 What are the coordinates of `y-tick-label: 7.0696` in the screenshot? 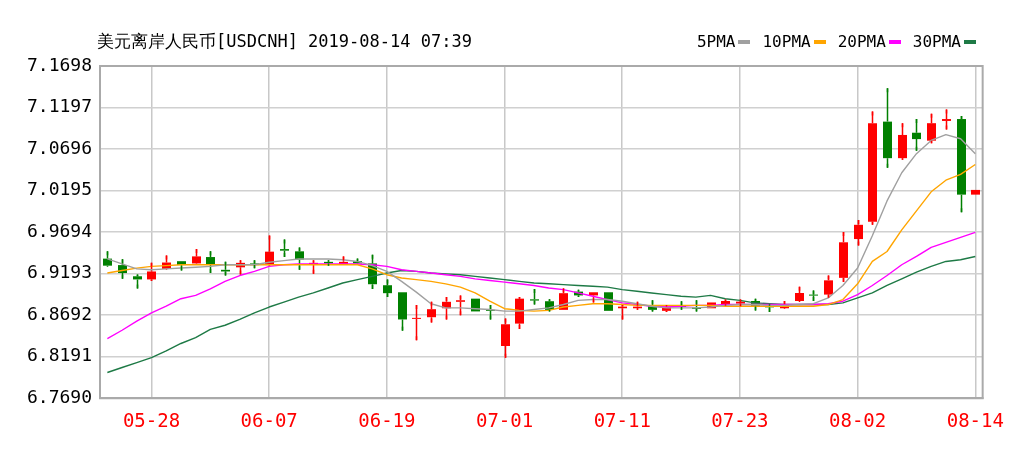 It's located at (59, 147).